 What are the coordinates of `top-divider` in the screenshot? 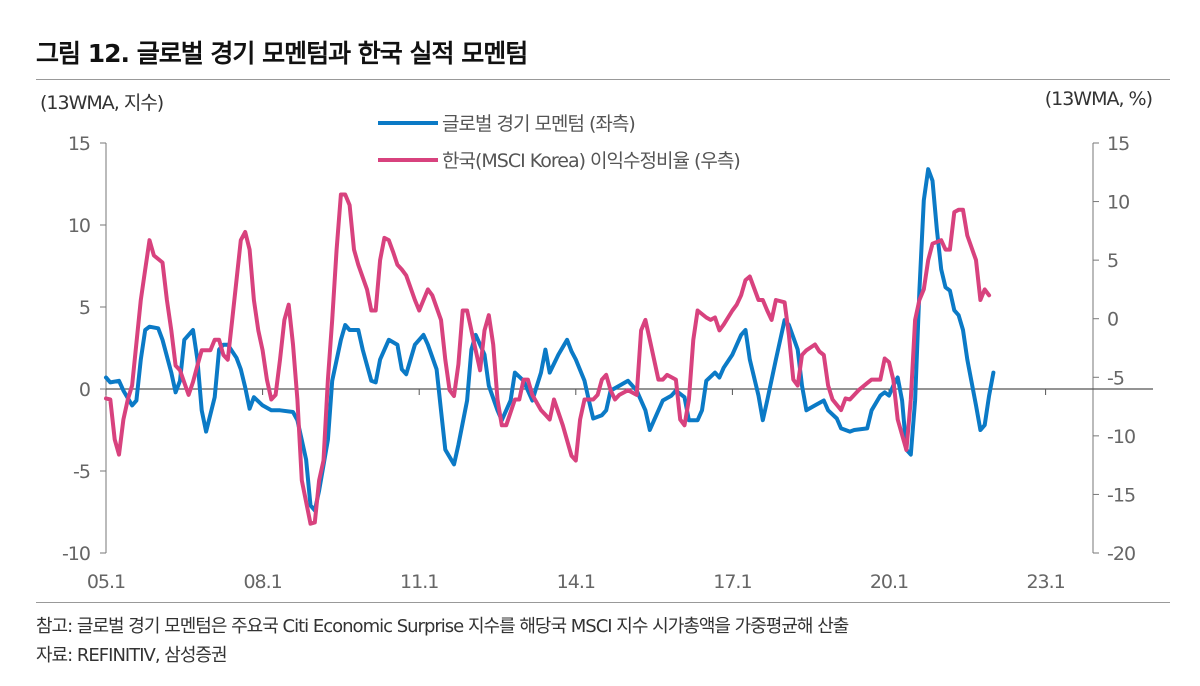 It's located at (603, 79).